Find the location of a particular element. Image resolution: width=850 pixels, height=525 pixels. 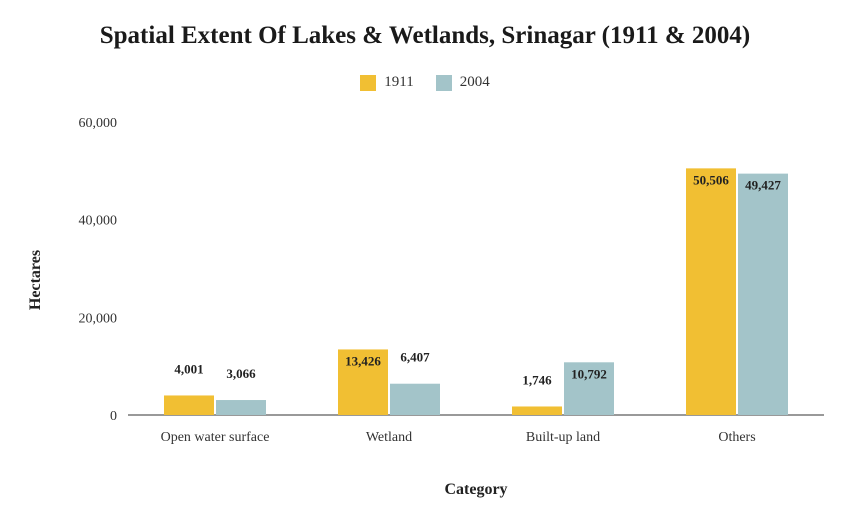

bar-2004-others is located at coordinates (763, 294).